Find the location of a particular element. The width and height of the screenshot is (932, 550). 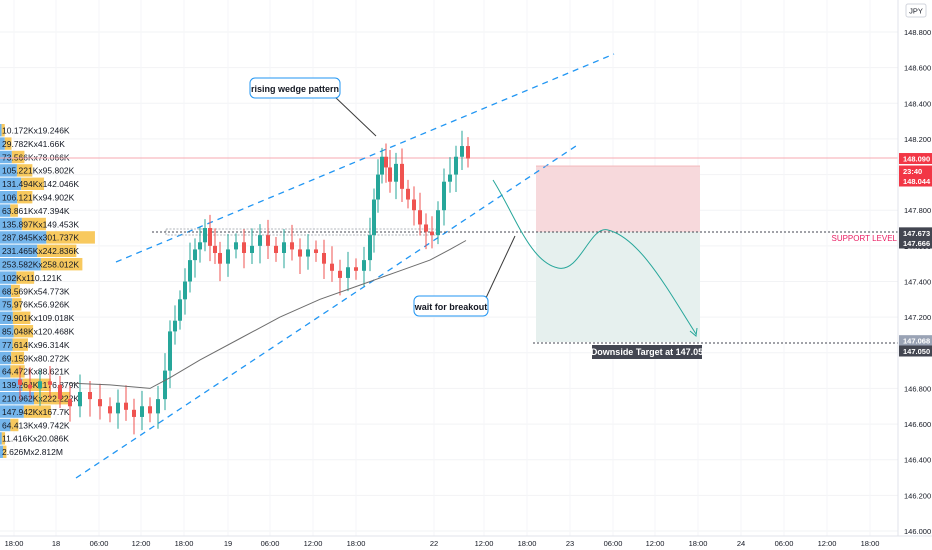

profile-row-label: 131.494Kx142.046K is located at coordinates (40, 184).